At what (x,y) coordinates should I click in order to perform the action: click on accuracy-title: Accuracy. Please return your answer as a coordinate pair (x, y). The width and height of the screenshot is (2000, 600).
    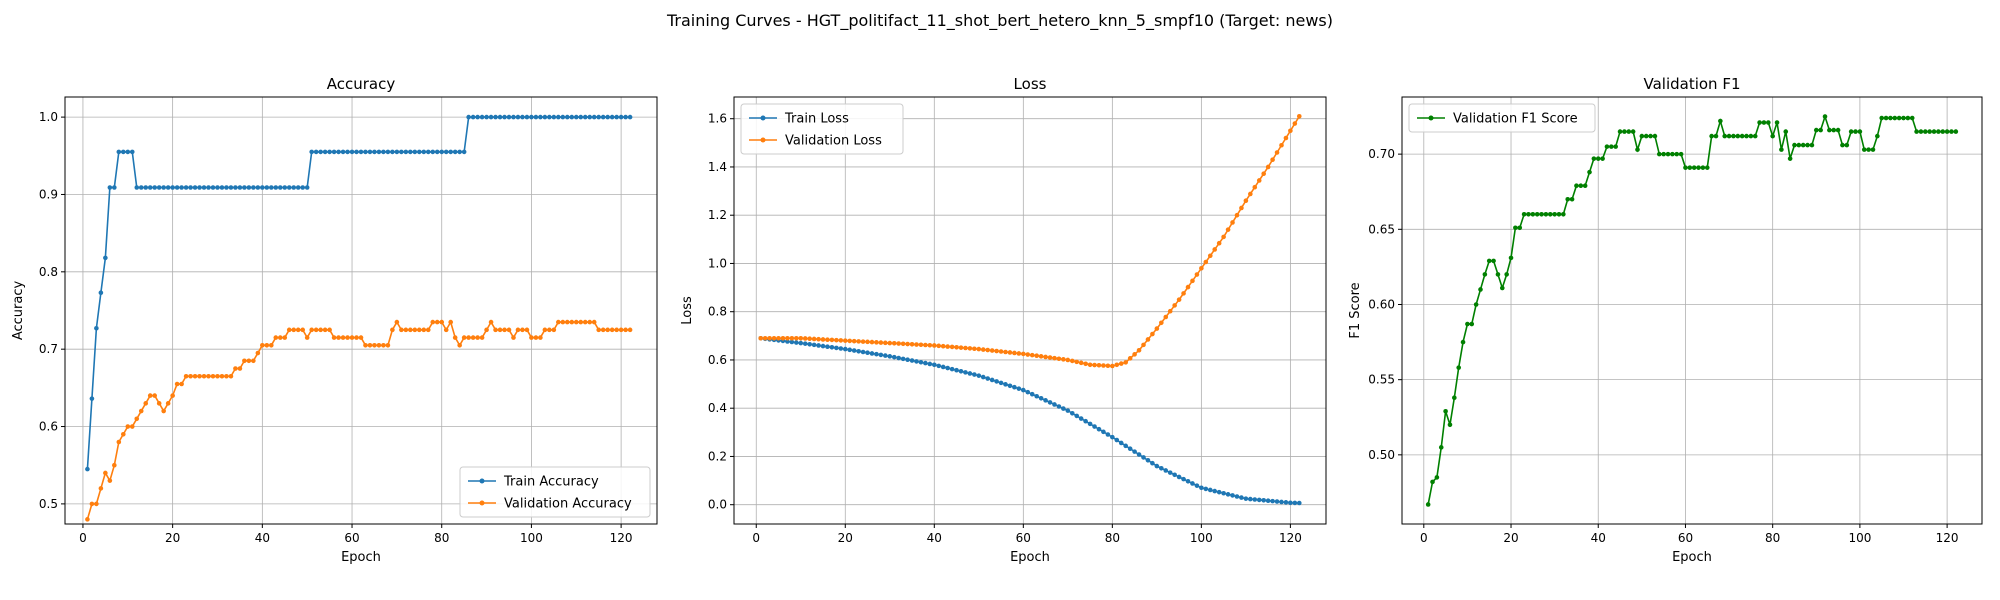
    Looking at the image, I should click on (361, 84).